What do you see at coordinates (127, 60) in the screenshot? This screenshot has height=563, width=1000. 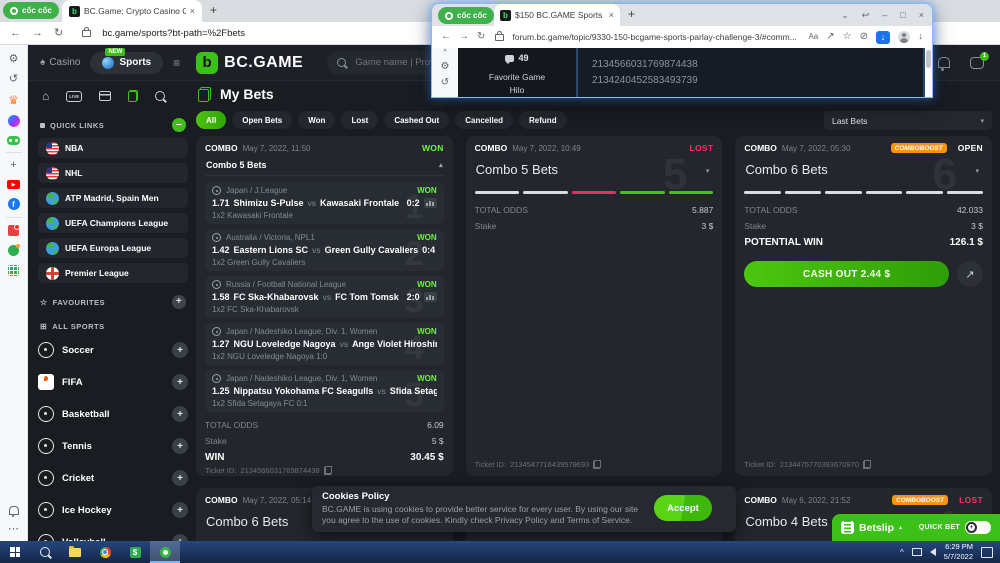 I see `sports-tab: NEW Sports` at bounding box center [127, 60].